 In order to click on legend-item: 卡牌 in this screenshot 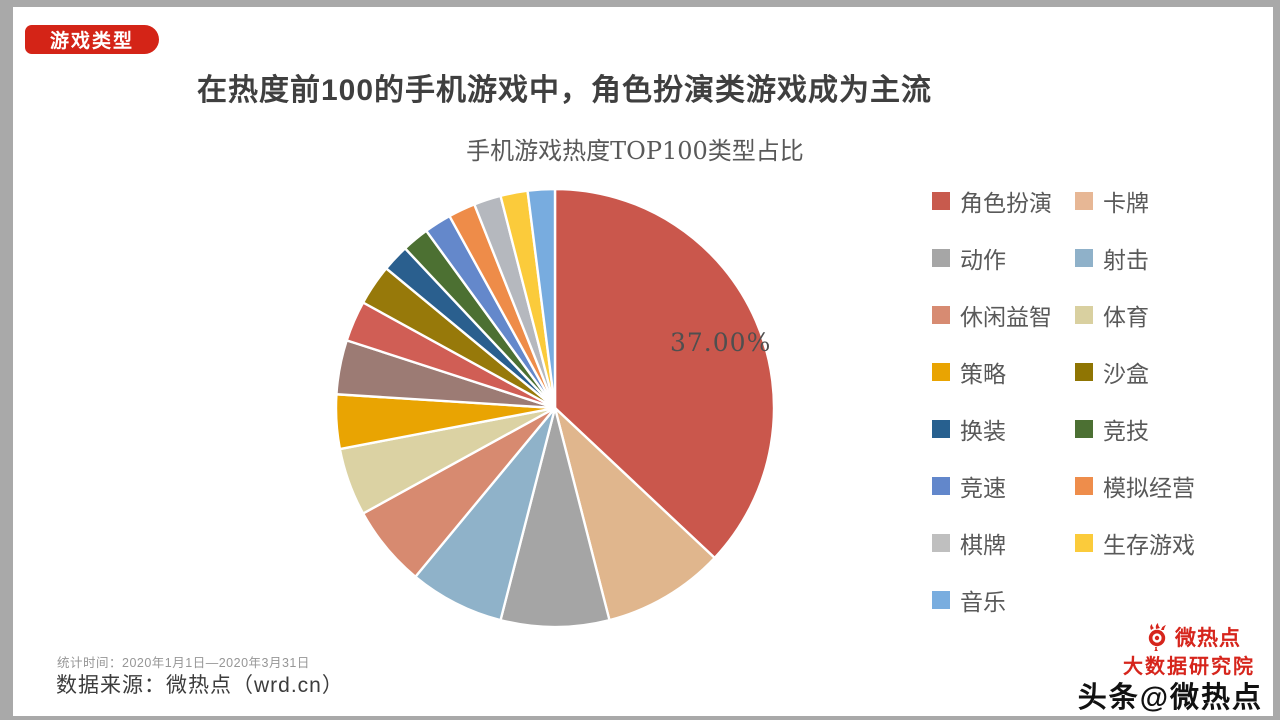, I will do `click(1135, 200)`.